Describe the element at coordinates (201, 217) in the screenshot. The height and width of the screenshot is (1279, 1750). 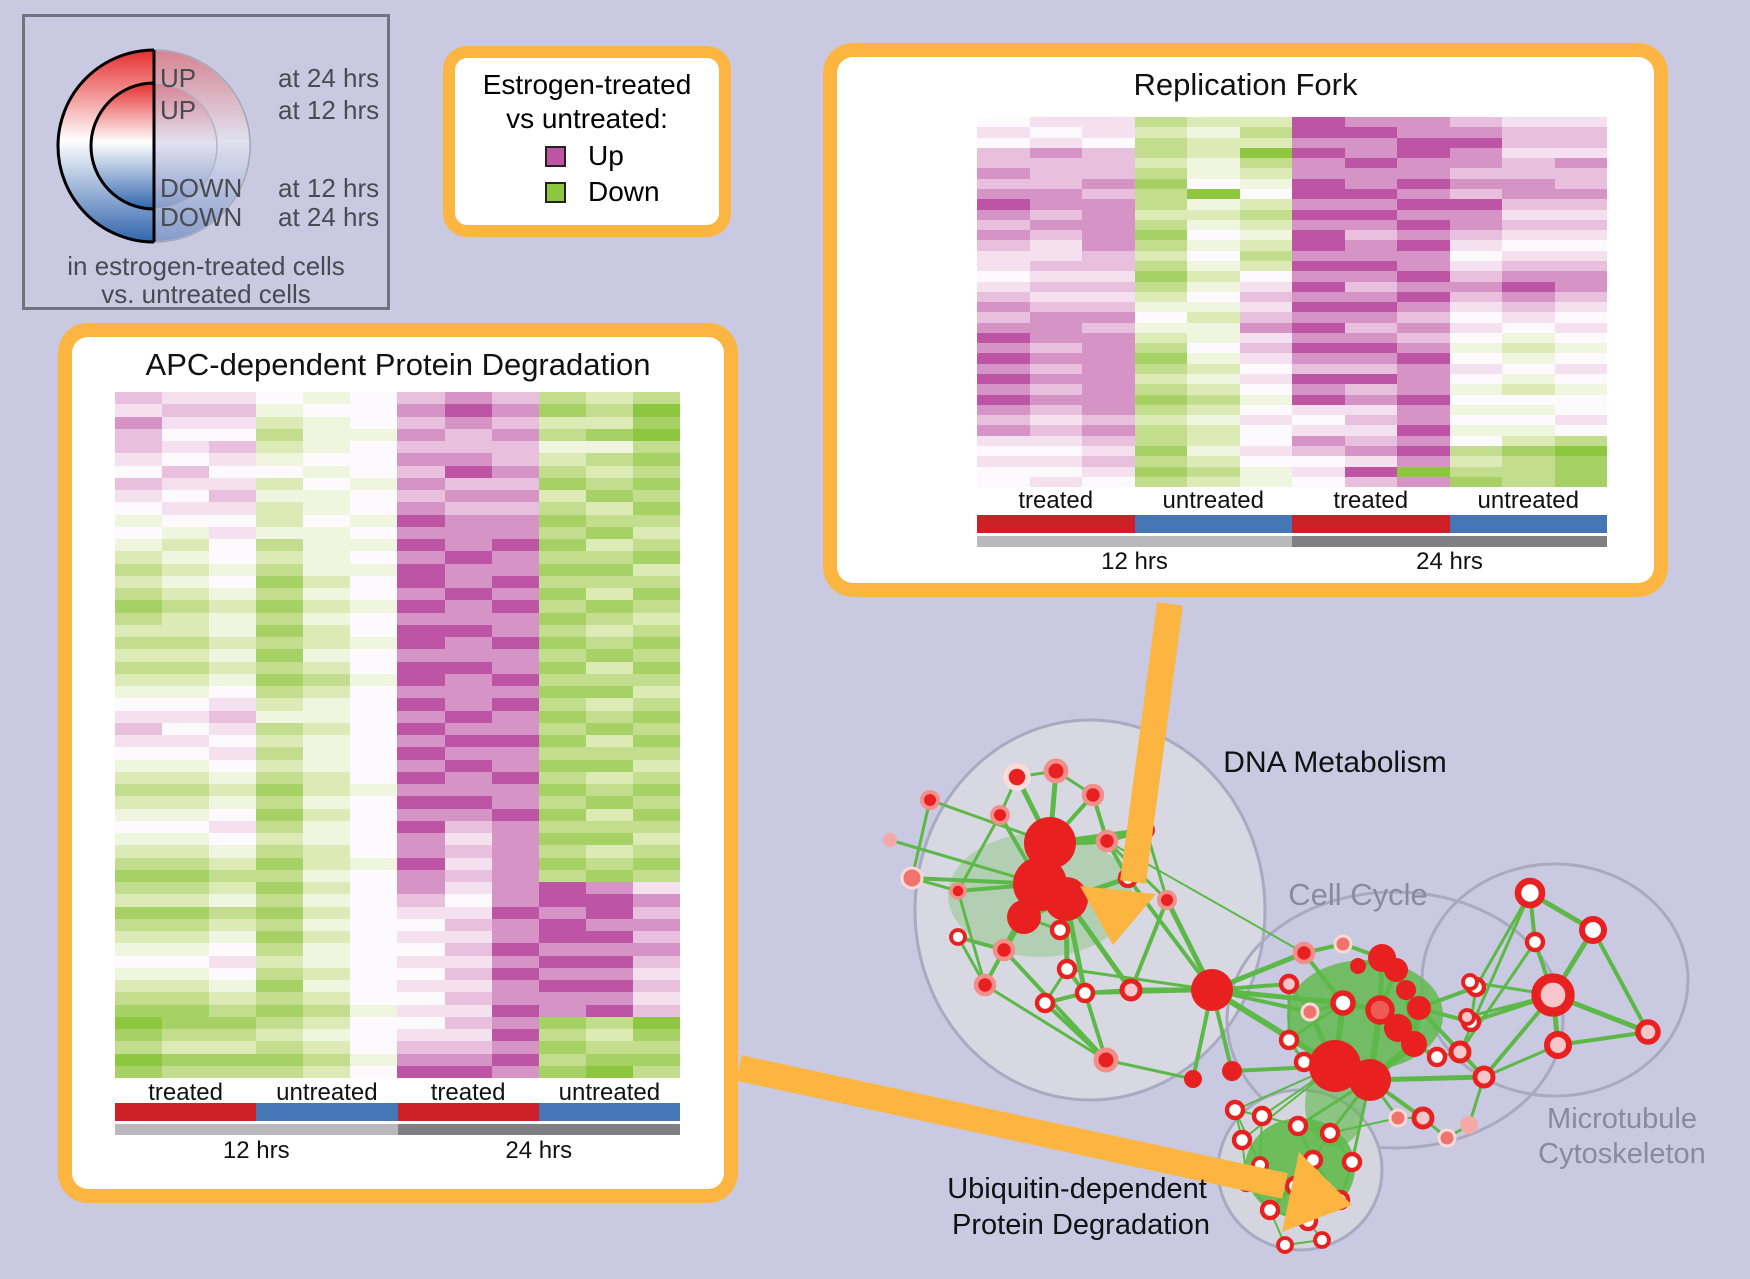
I see `legend-dir-4: DOWN` at that location.